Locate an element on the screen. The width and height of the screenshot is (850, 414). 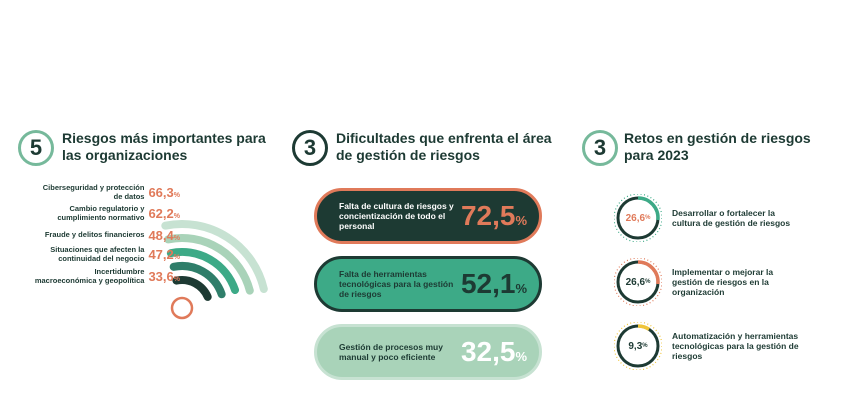
challenge-value: 9,3% is located at coordinates (638, 346).